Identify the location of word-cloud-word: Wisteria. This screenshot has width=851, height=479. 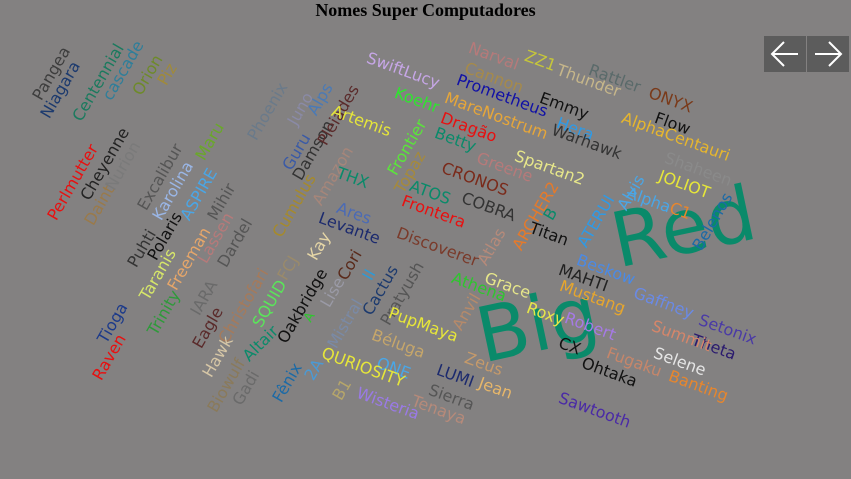
(388, 403).